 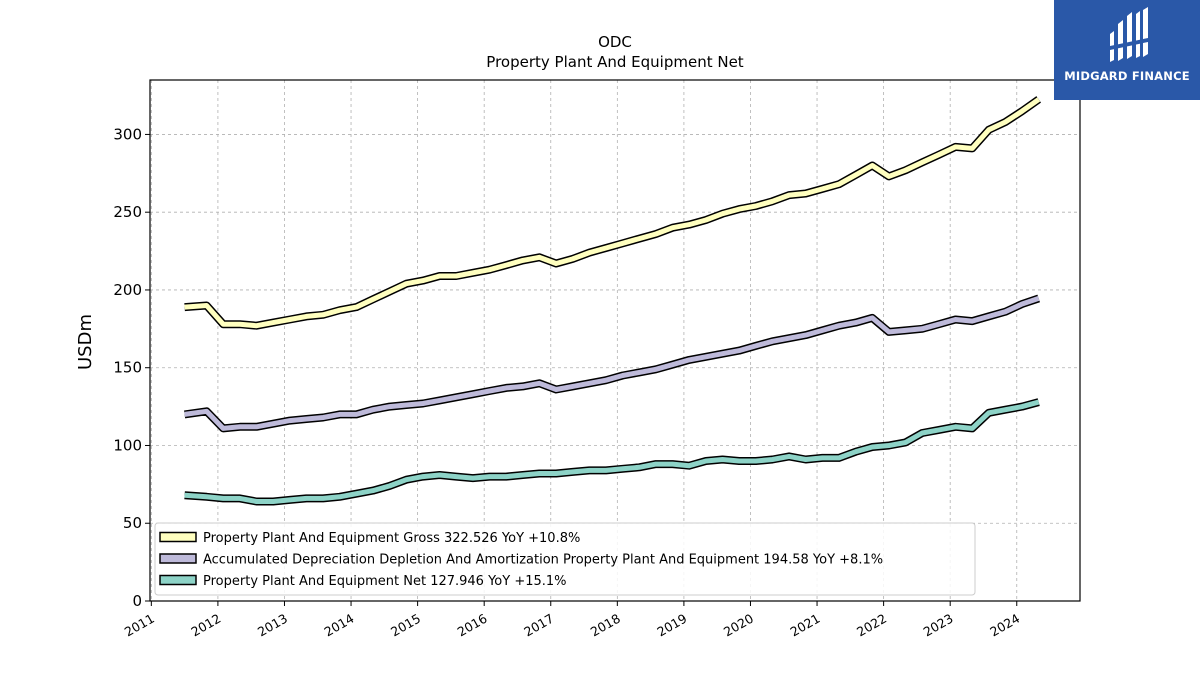 I want to click on x-tick-label: 2014, so click(x=338, y=625).